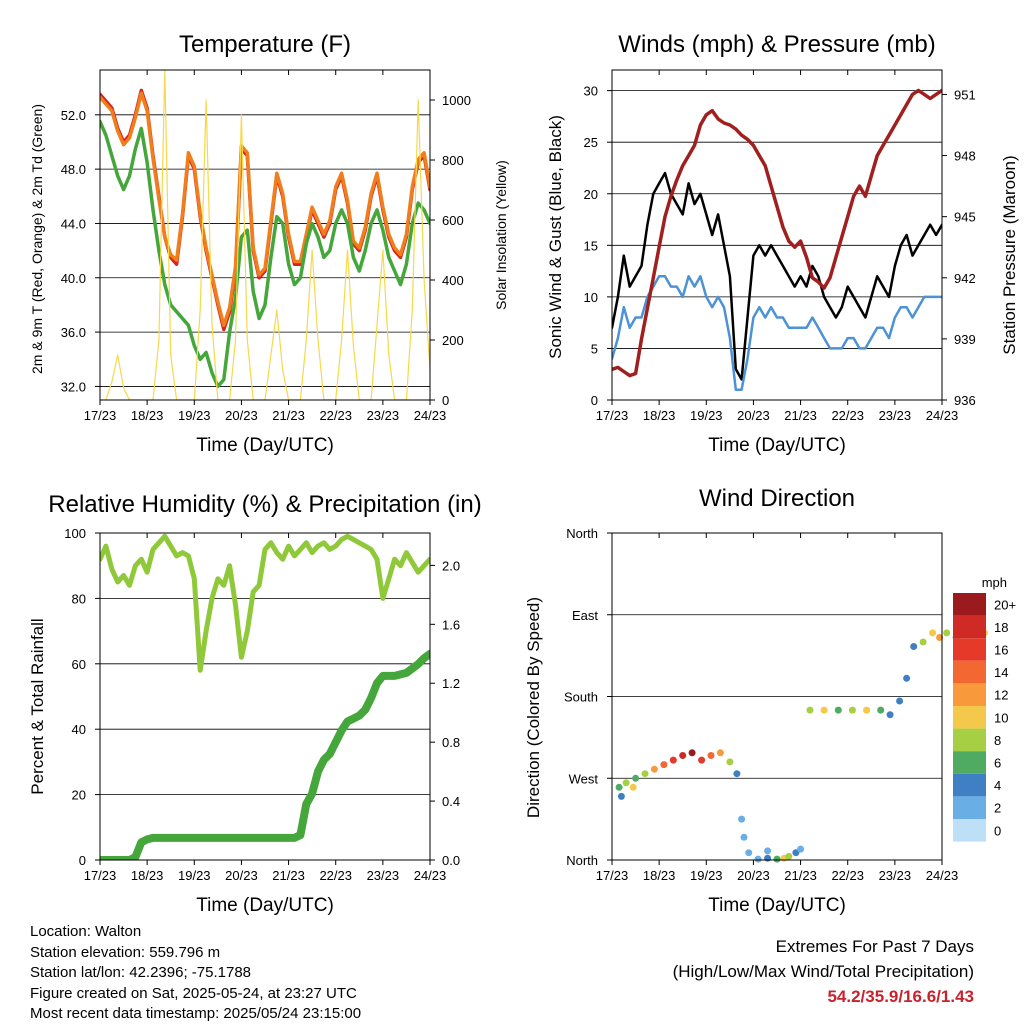  Describe the element at coordinates (1005, 604) in the screenshot. I see `legend-label: 20+` at that location.